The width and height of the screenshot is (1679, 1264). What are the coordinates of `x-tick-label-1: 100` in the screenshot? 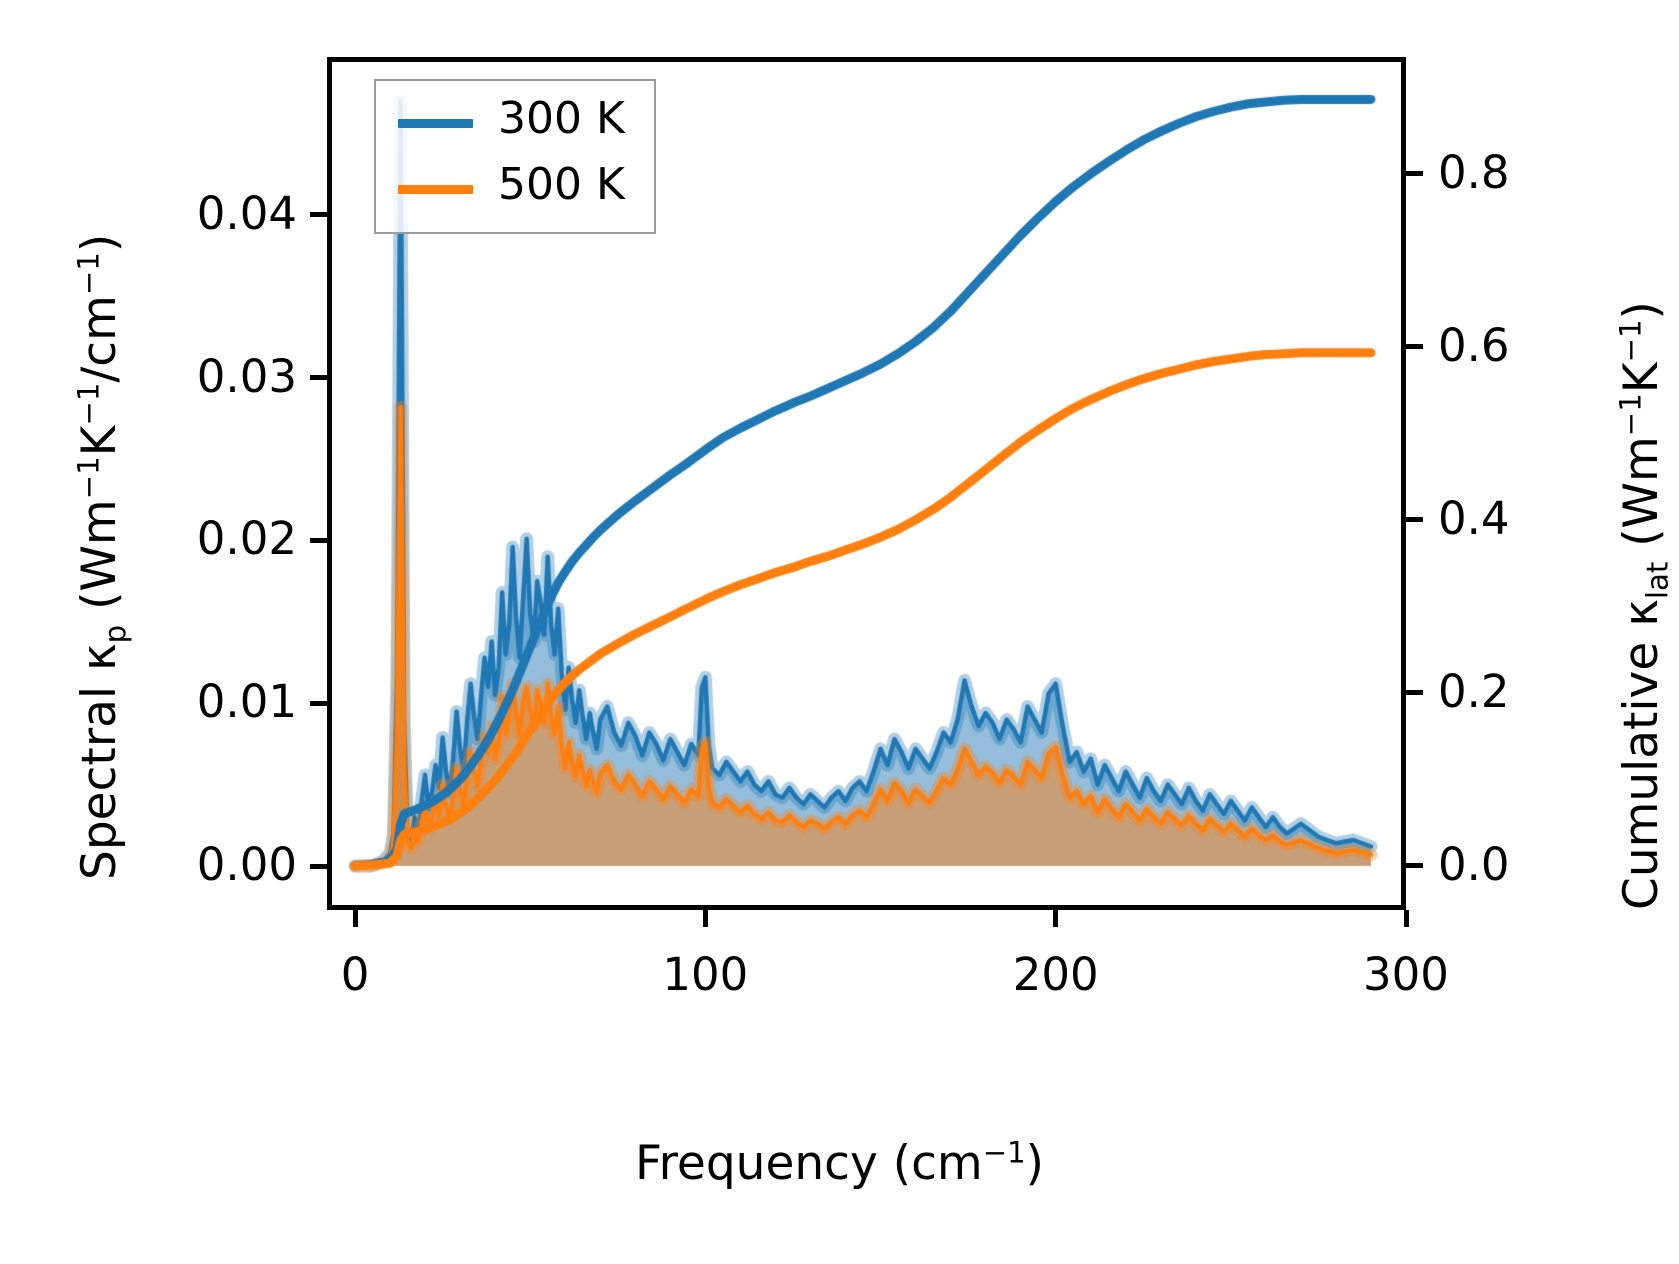 It's located at (705, 974).